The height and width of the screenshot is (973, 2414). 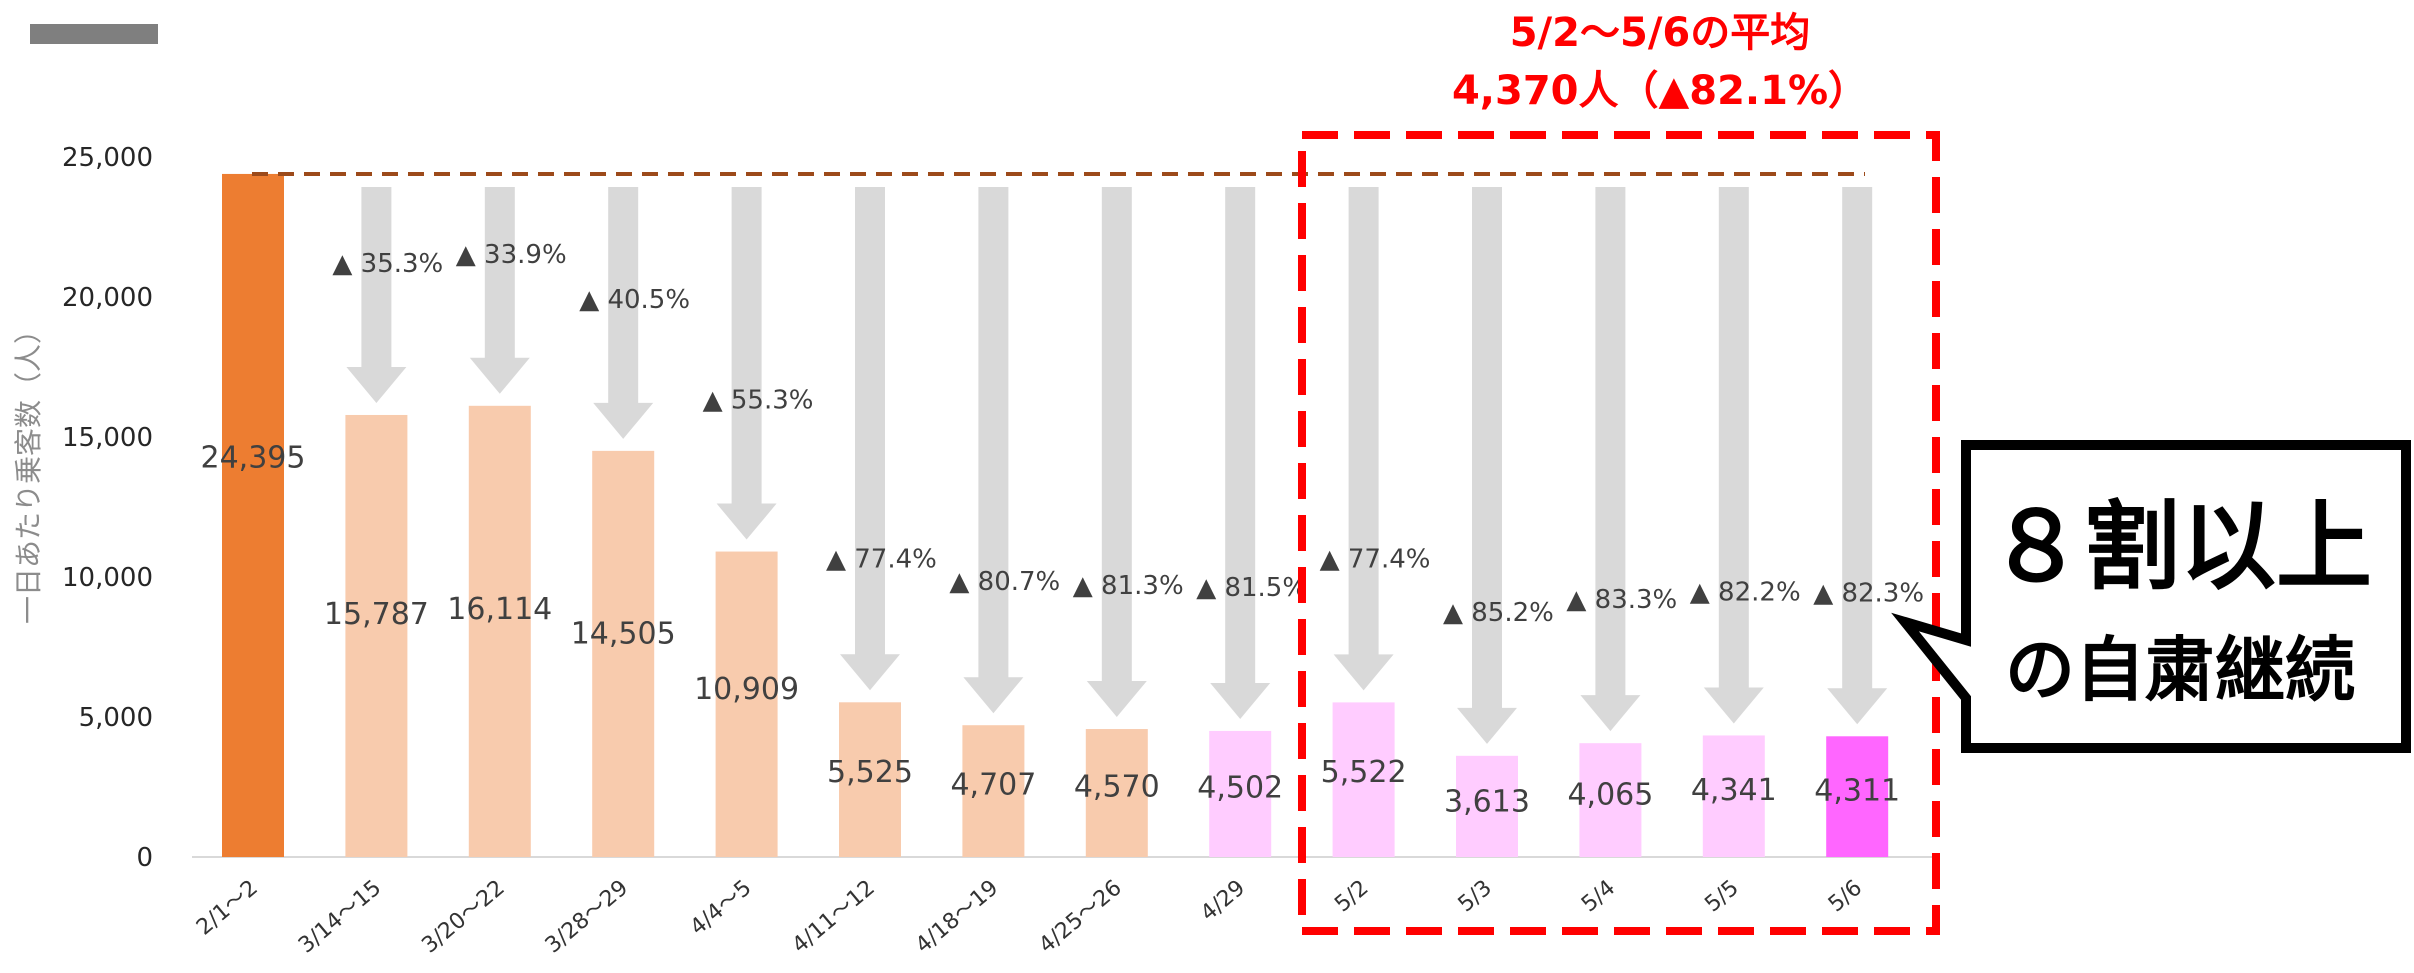 I want to click on value-label: 4,341, so click(x=1734, y=790).